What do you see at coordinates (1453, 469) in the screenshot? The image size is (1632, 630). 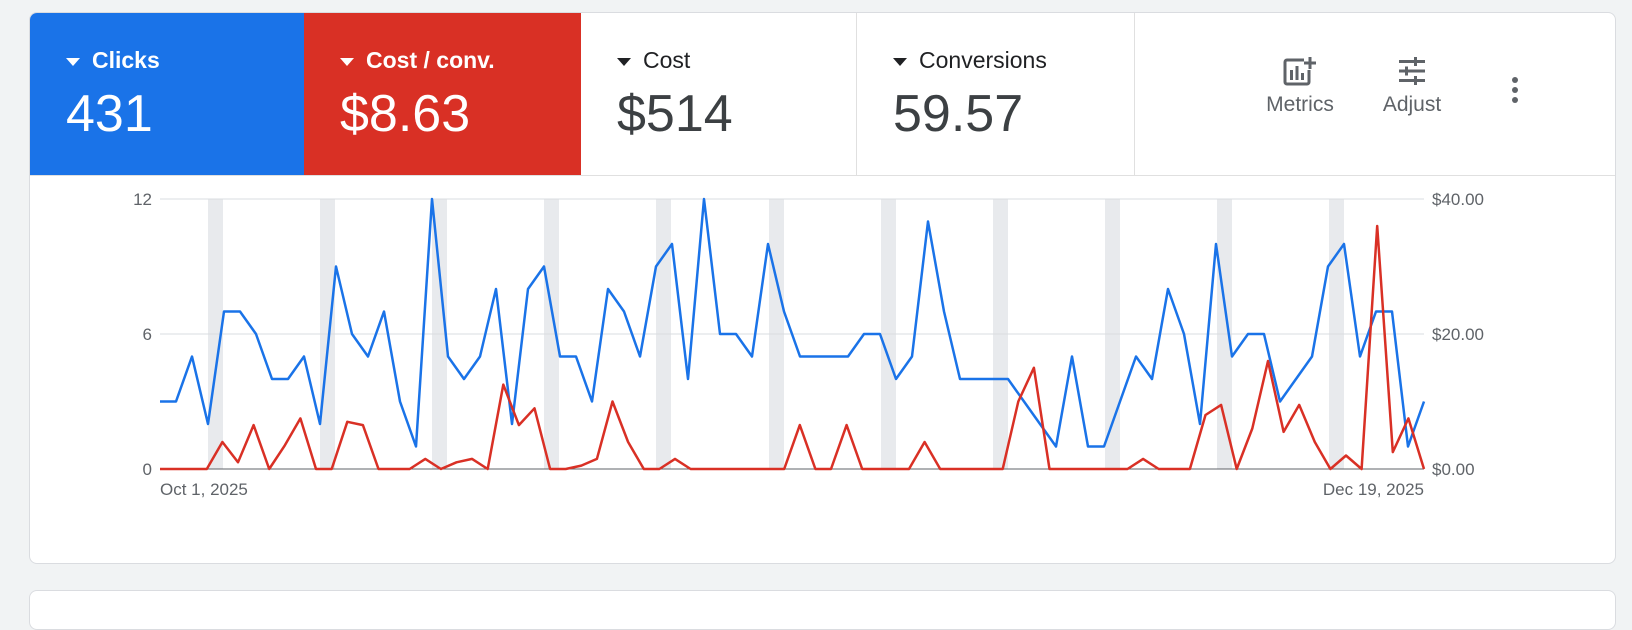 I see `y-right-tick-0: $0.00` at bounding box center [1453, 469].